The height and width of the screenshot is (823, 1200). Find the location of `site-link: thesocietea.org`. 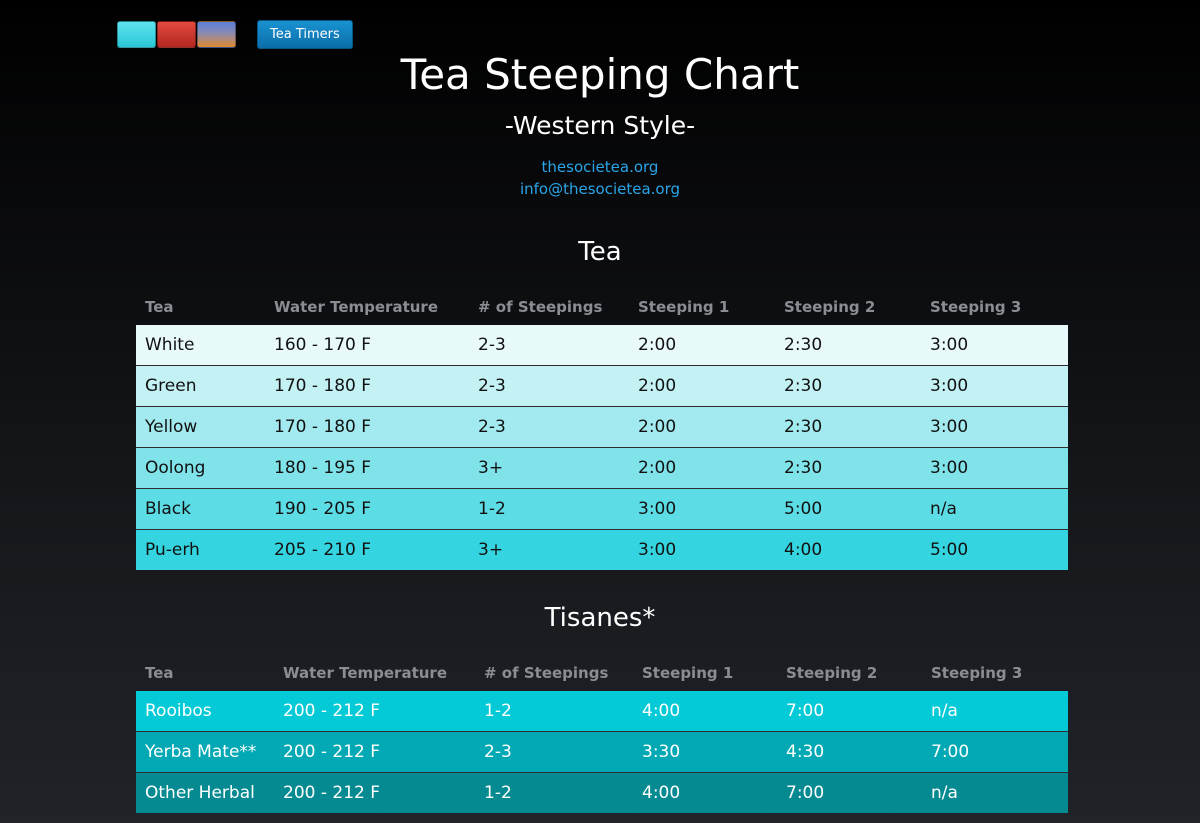

site-link: thesocietea.org is located at coordinates (600, 167).